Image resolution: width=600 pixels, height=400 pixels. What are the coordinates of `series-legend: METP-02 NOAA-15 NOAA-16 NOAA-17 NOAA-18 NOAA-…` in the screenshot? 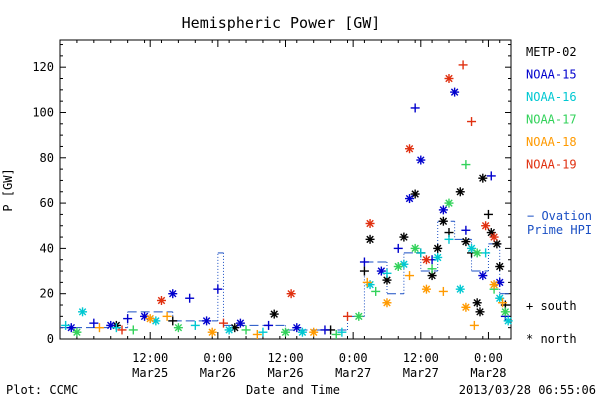 It's located at (551, 108).